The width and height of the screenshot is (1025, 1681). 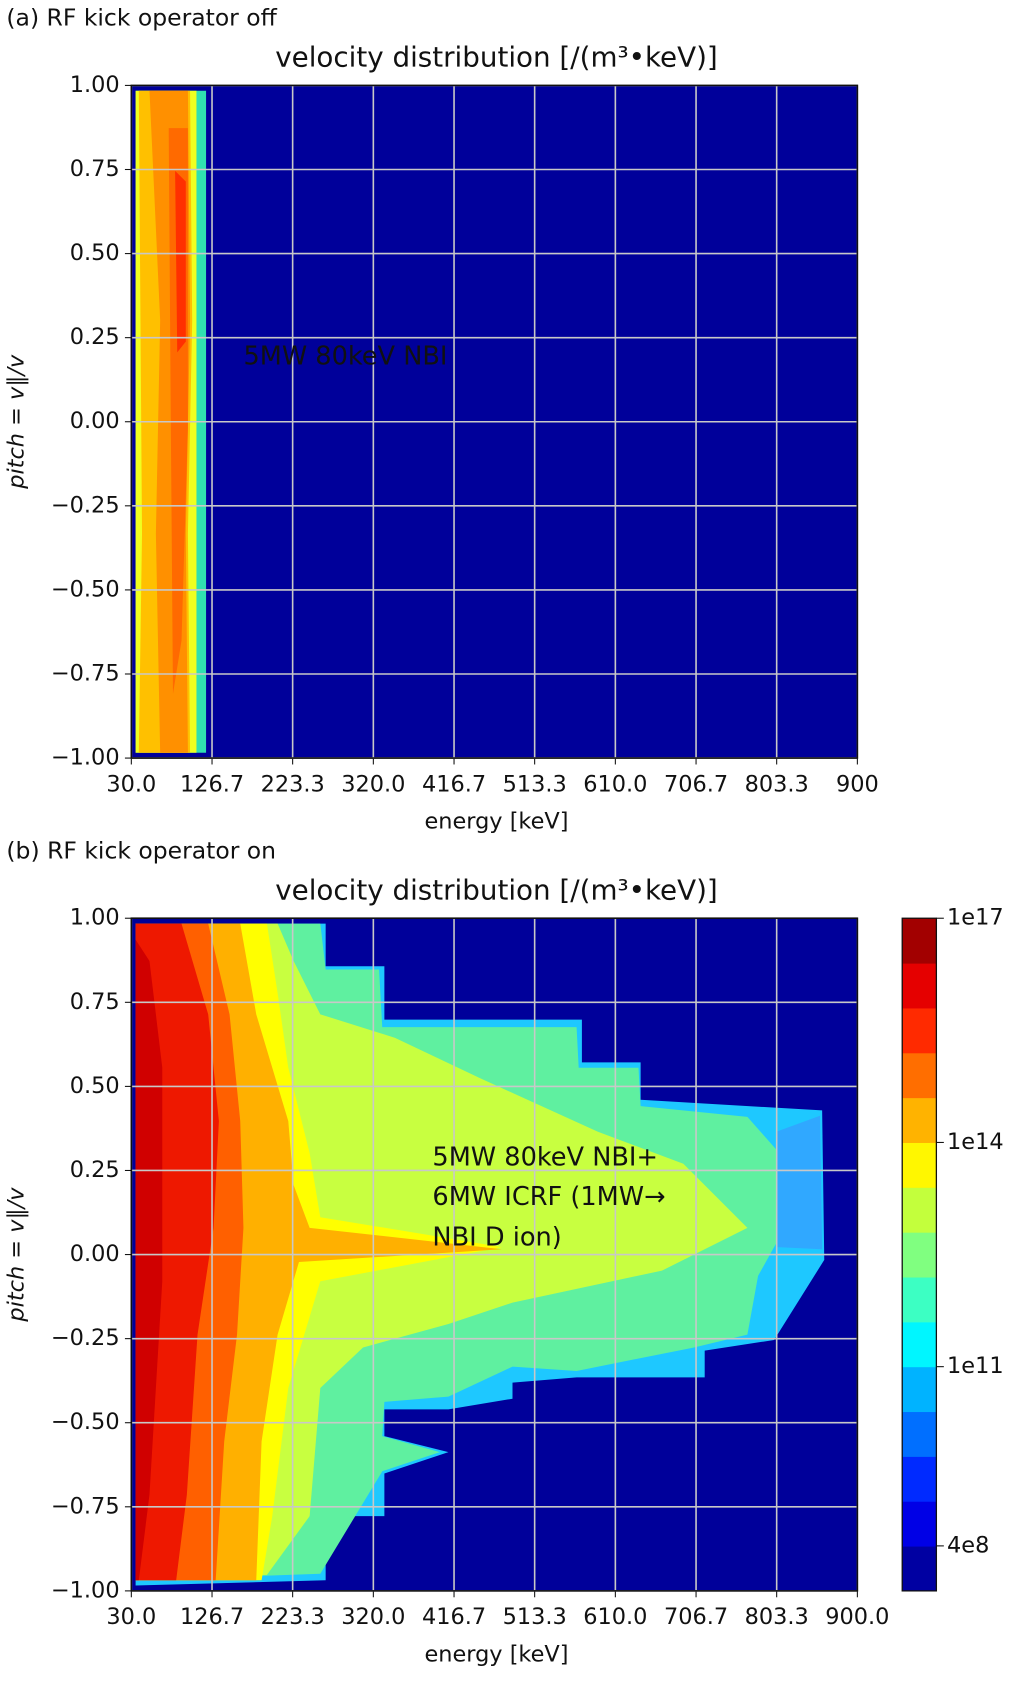 What do you see at coordinates (968, 1545) in the screenshot?
I see `colorbar-tick-label: 4e8` at bounding box center [968, 1545].